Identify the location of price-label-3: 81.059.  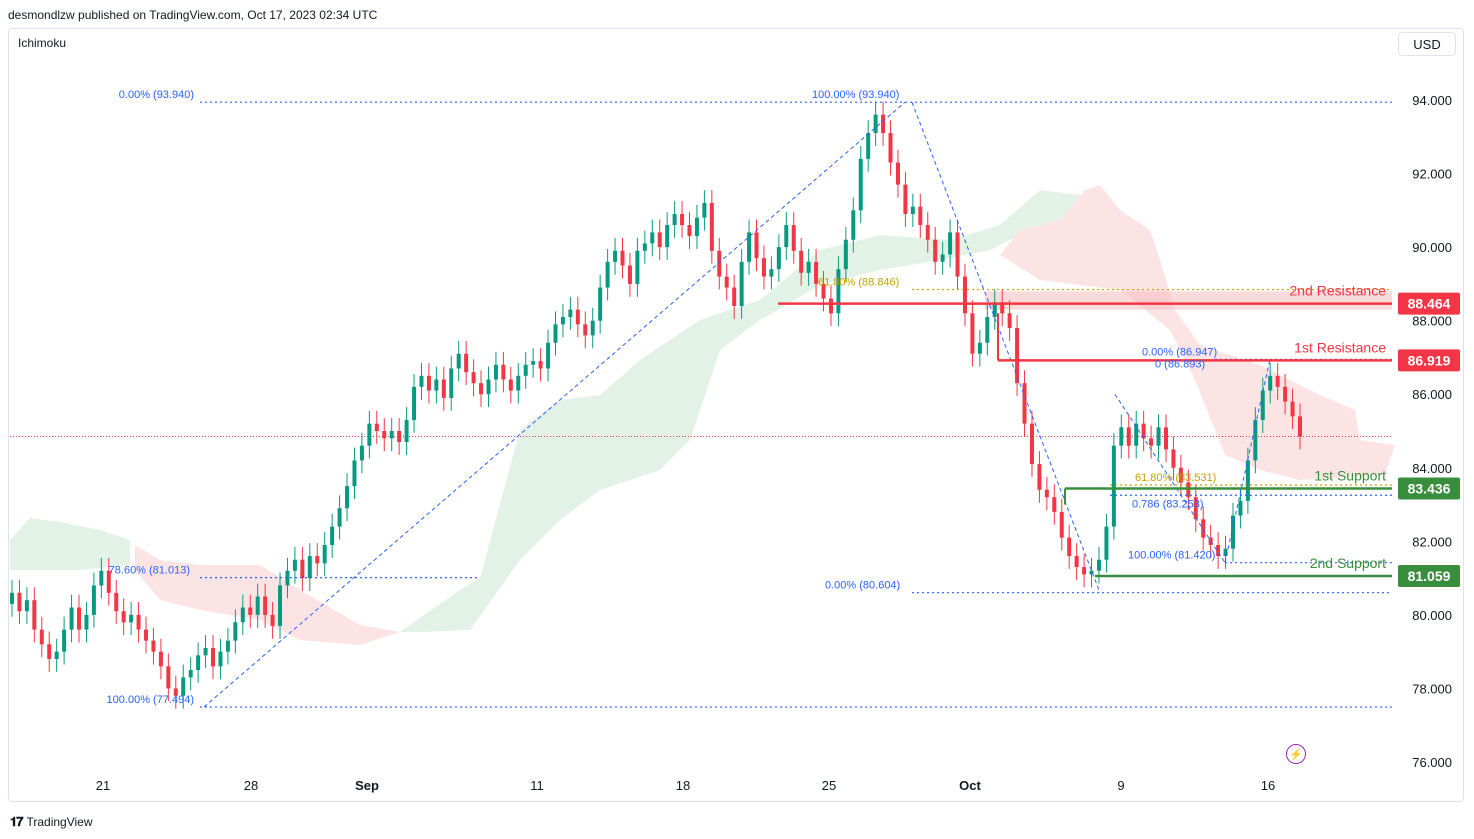
(1429, 576).